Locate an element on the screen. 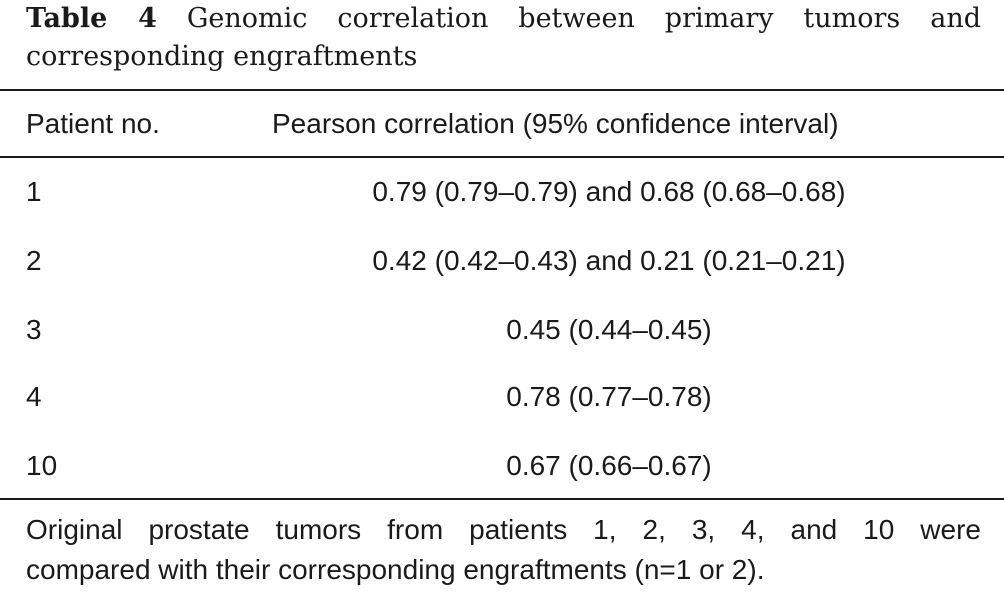 Image resolution: width=1004 pixels, height=595 pixels. table-header-rule is located at coordinates (502, 157).